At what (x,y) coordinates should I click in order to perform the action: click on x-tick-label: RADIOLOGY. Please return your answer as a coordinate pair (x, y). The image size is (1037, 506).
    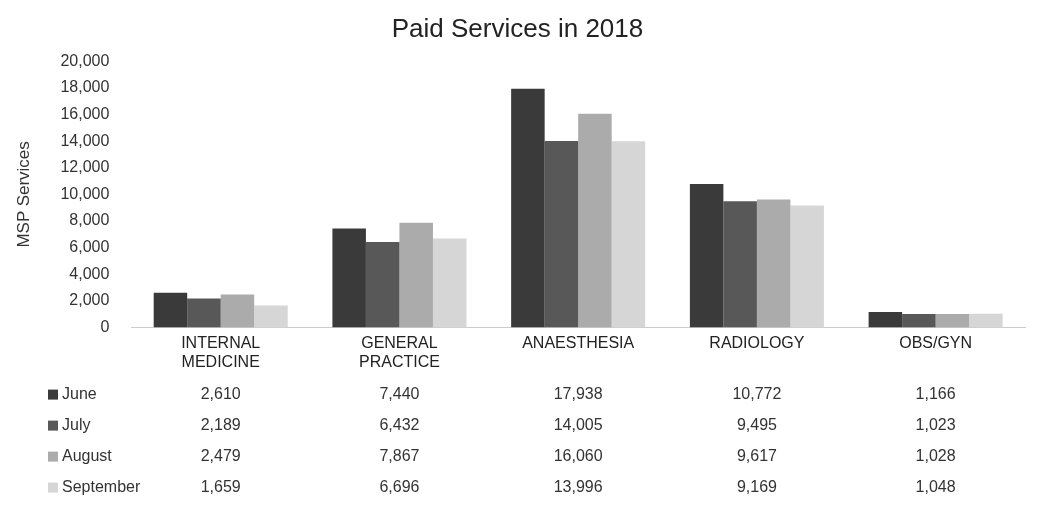
    Looking at the image, I should click on (757, 342).